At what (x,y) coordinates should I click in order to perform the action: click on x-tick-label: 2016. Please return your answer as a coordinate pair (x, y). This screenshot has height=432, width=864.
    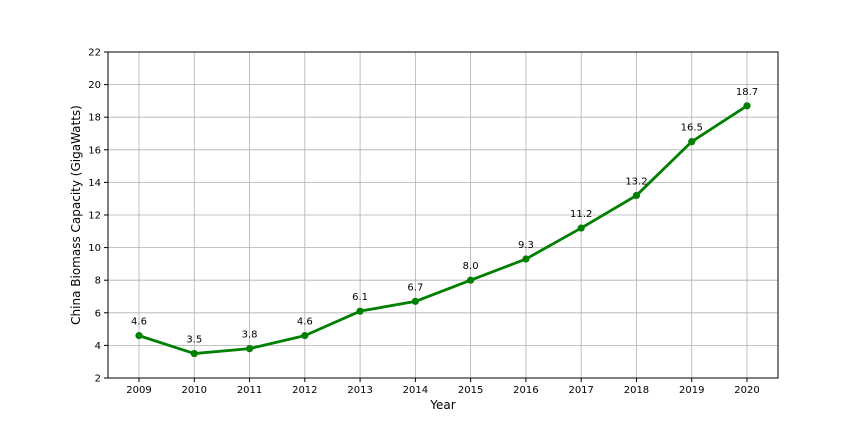
    Looking at the image, I should click on (525, 390).